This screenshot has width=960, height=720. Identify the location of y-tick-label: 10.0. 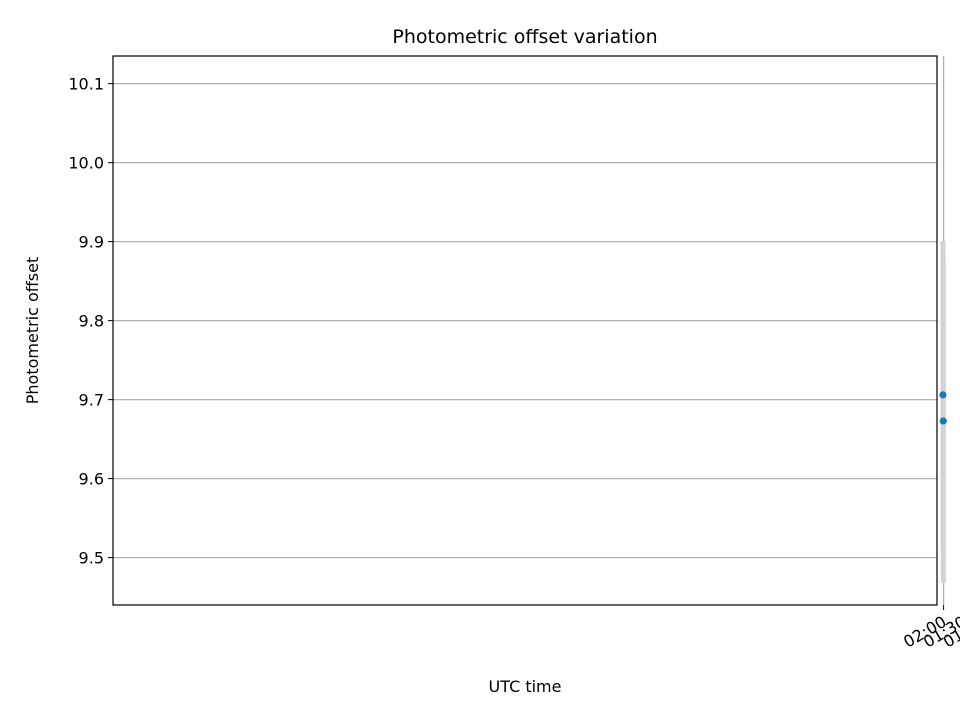
(86, 163).